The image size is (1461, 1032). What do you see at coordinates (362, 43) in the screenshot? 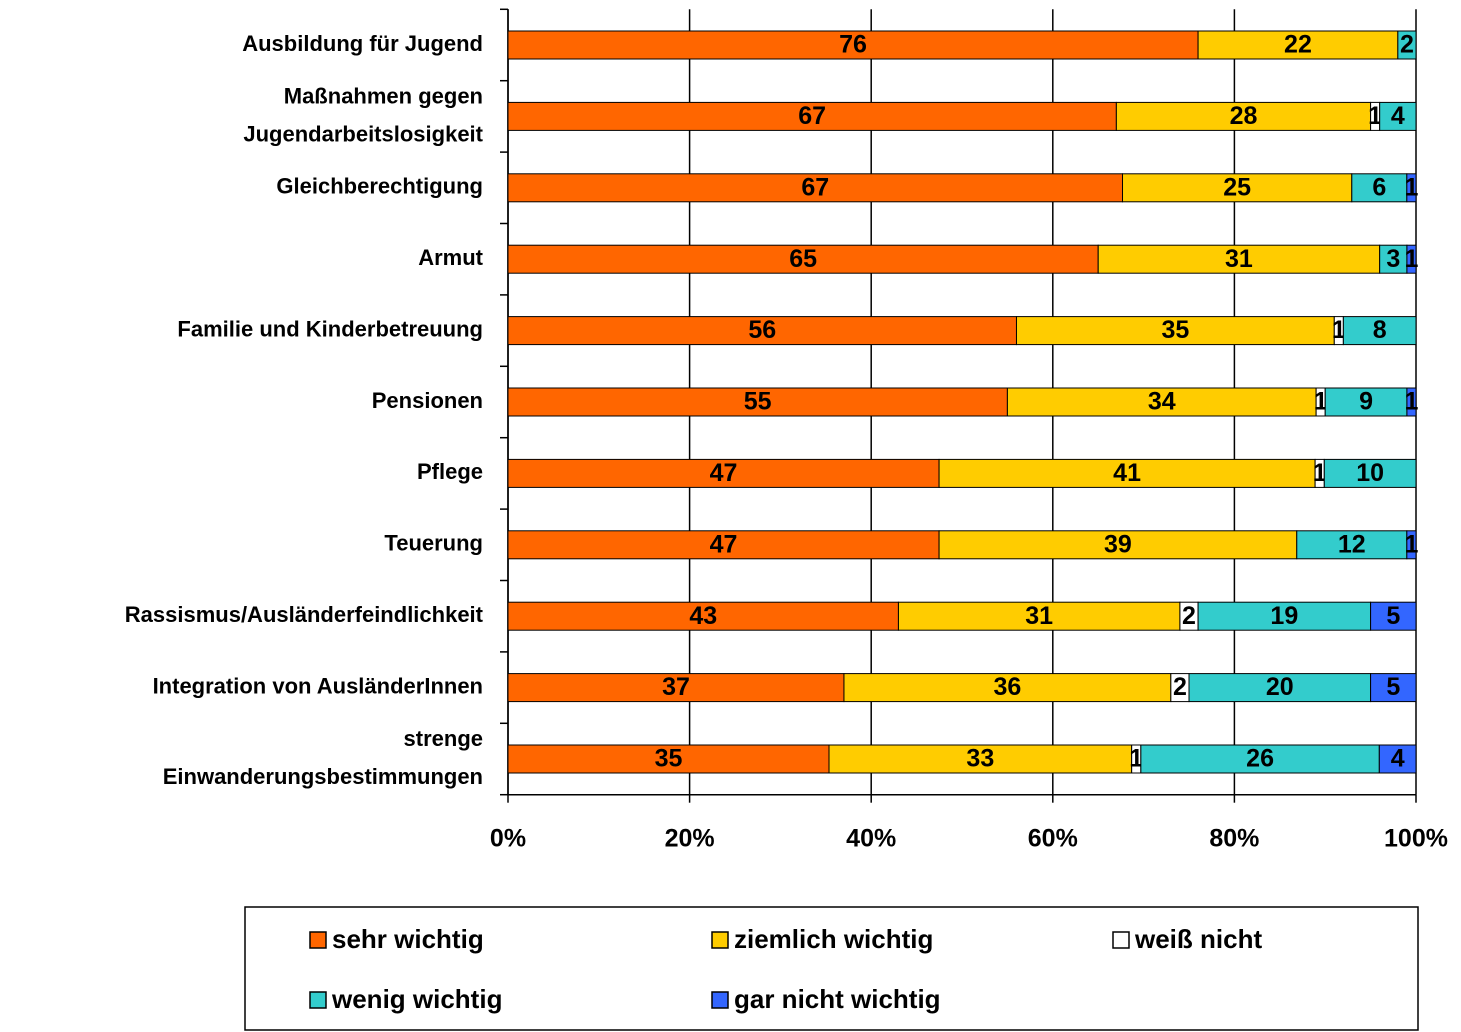
I see `y-tick-label: Ausbildung für Jugend` at bounding box center [362, 43].